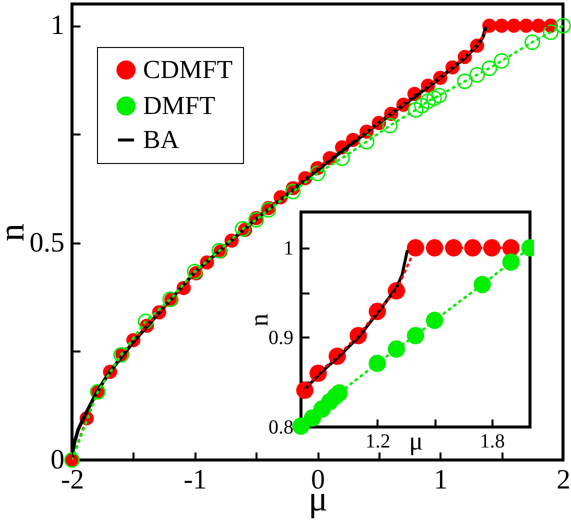 The image size is (571, 529). Describe the element at coordinates (179, 105) in the screenshot. I see `legend-label: DMFT` at that location.